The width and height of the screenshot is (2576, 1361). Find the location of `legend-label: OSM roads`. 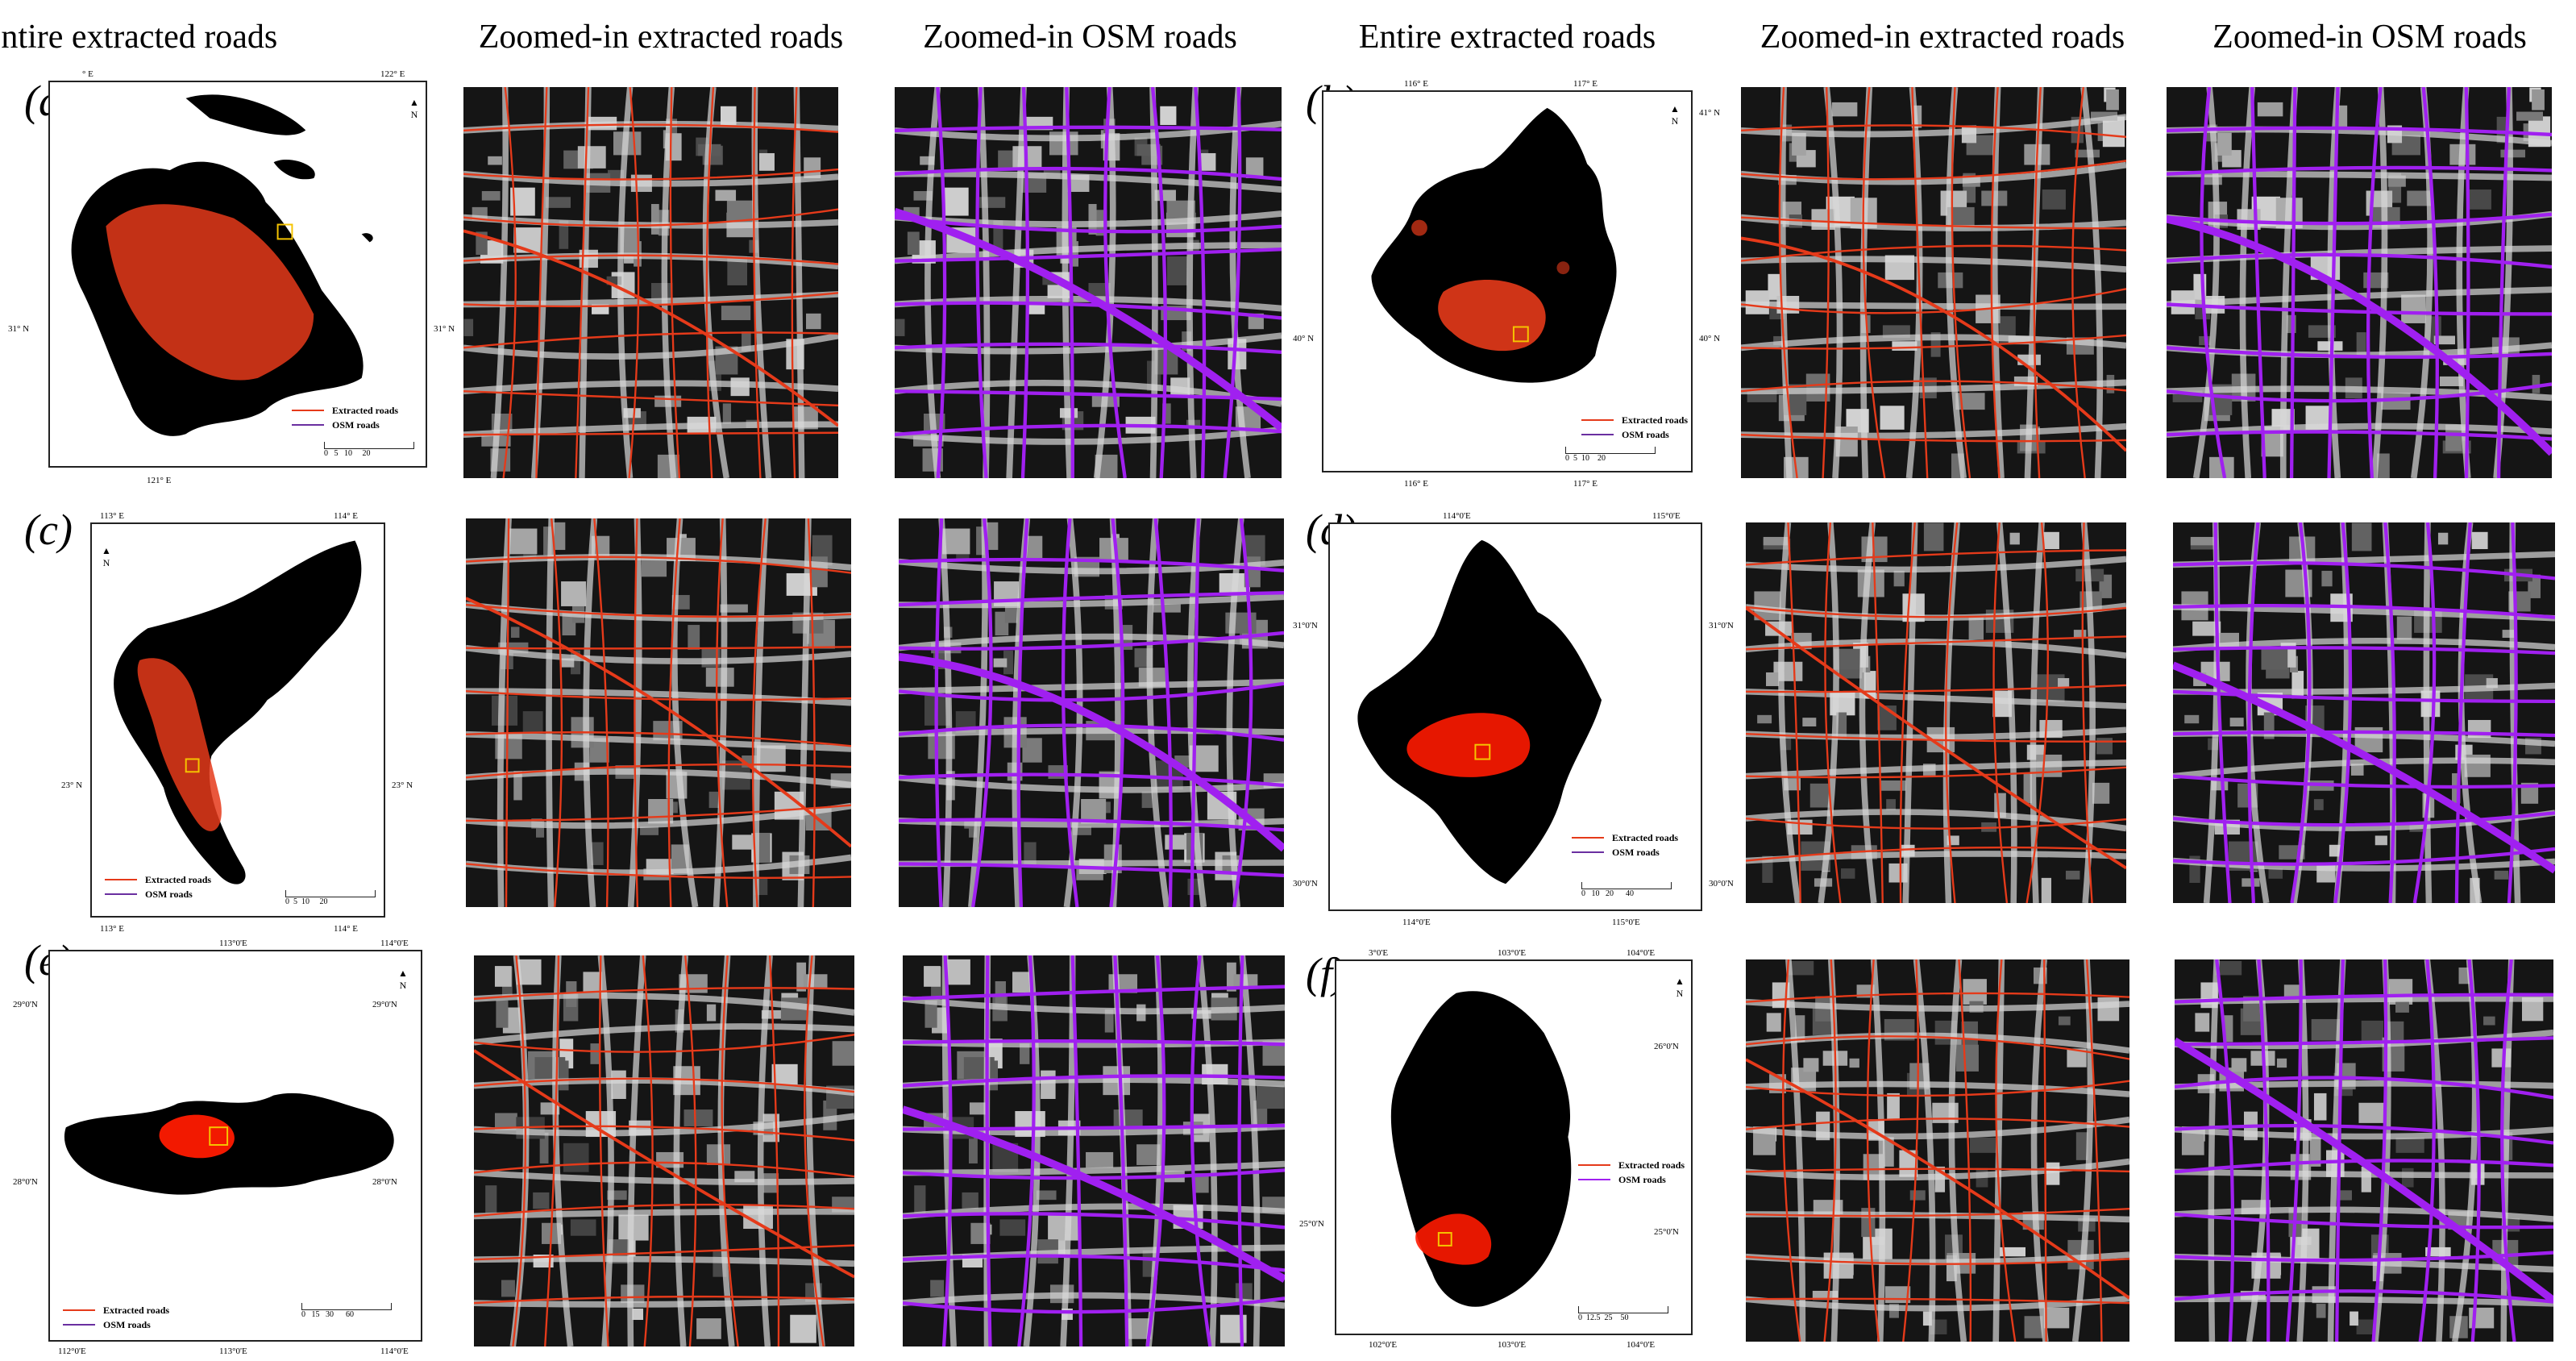

legend-label: OSM roads is located at coordinates (356, 424).